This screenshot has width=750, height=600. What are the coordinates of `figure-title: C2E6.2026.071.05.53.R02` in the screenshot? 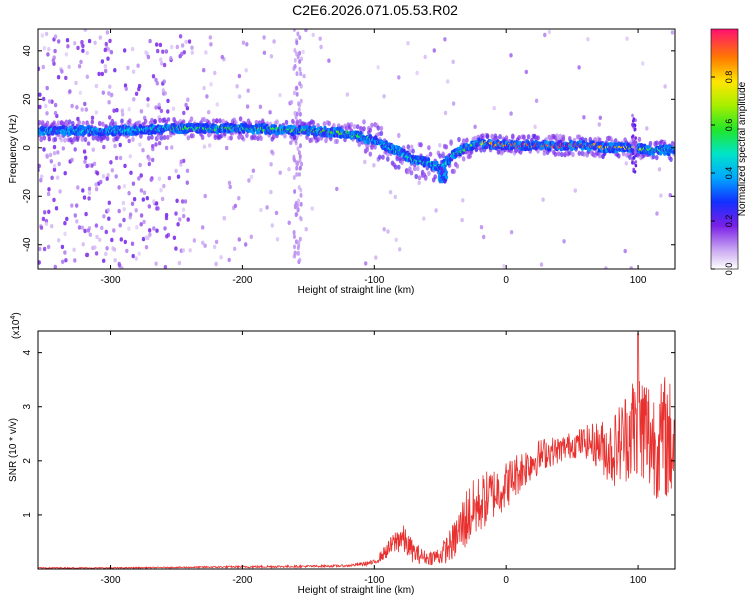 It's located at (375, 10).